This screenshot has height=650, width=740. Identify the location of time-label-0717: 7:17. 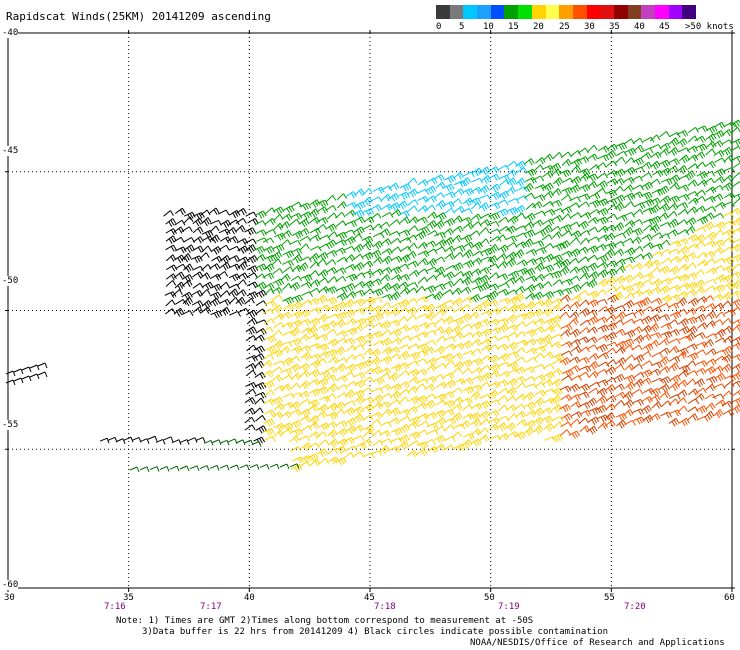
(211, 607).